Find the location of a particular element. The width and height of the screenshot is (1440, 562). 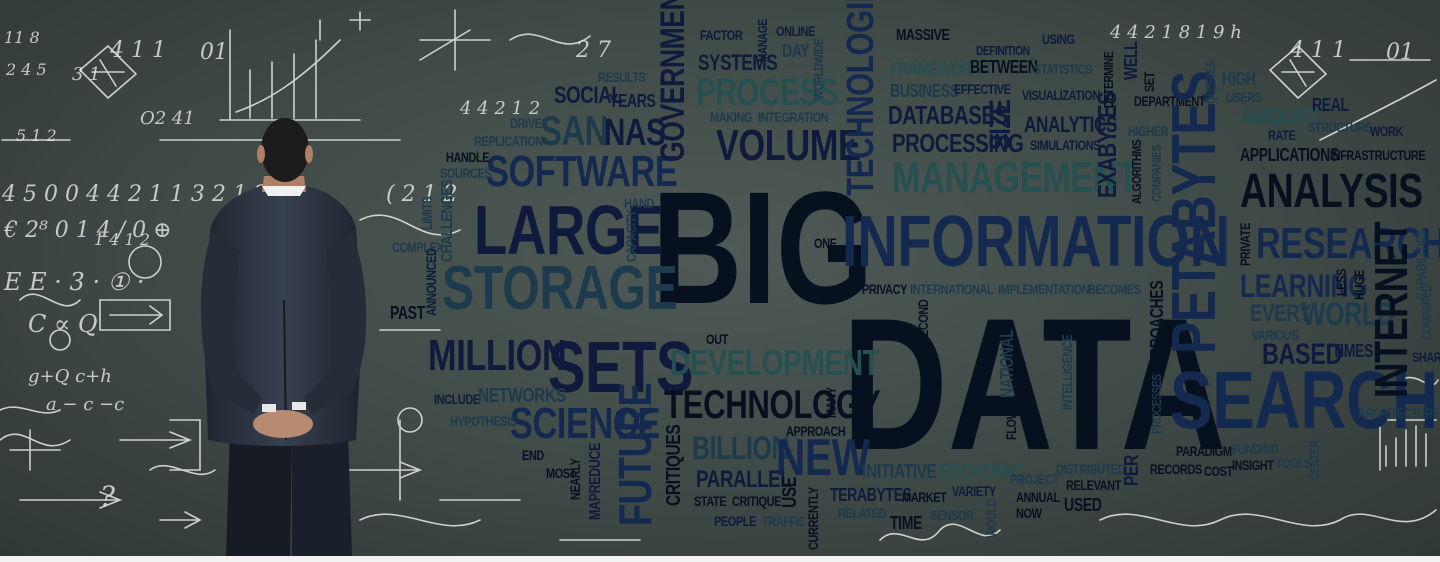

word-funding: FUNDING is located at coordinates (1256, 449).